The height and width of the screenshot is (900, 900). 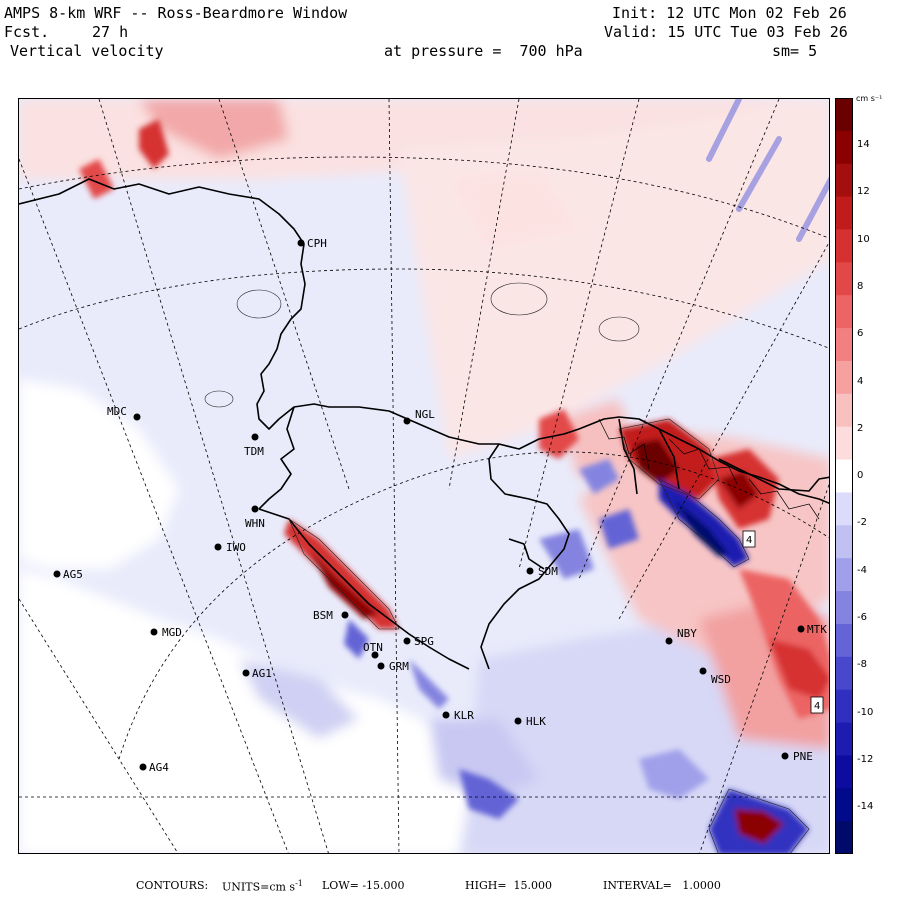 I want to click on svg-text: SPG, so click(x=424, y=641).